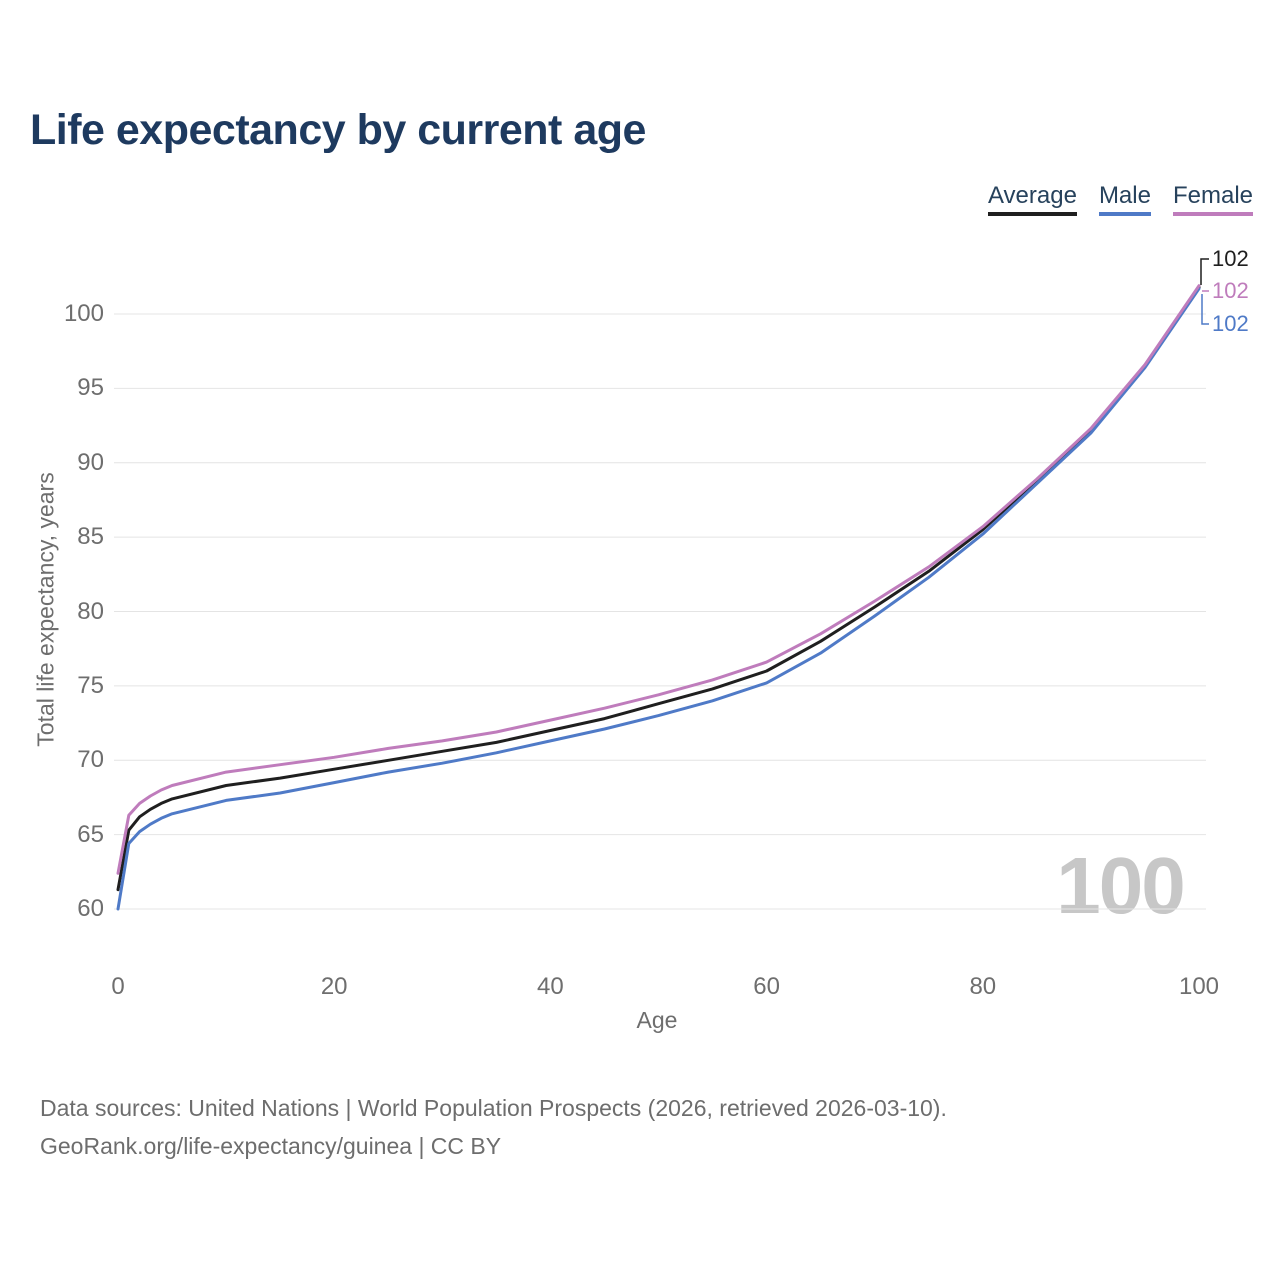  What do you see at coordinates (983, 986) in the screenshot?
I see `x-tick-label-80: 80` at bounding box center [983, 986].